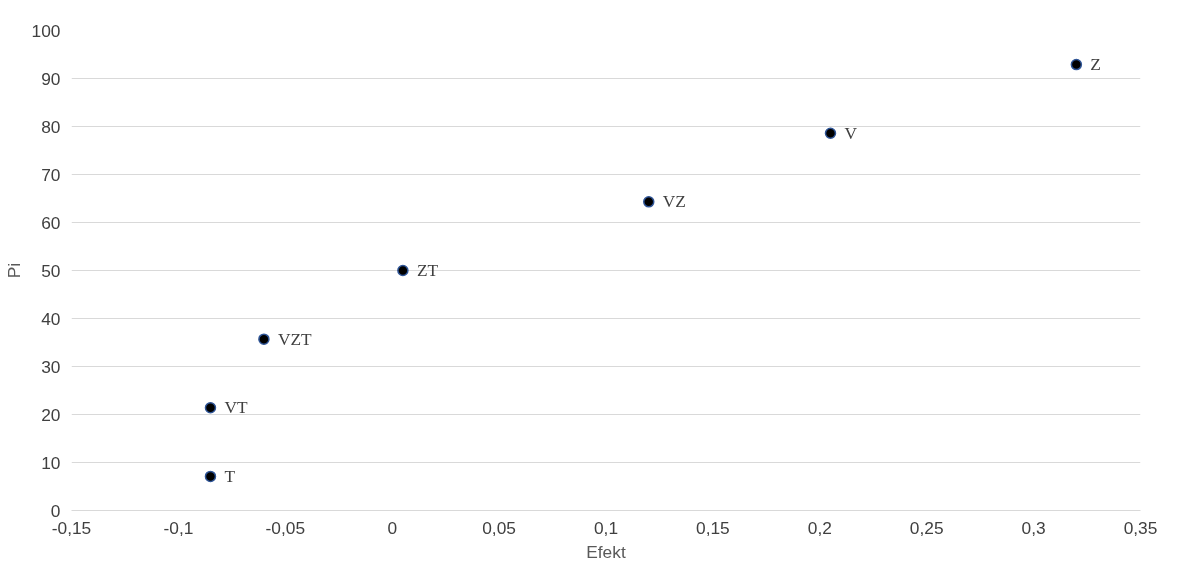 The width and height of the screenshot is (1186, 579). Describe the element at coordinates (427, 270) in the screenshot. I see `annotation: ZT` at that location.